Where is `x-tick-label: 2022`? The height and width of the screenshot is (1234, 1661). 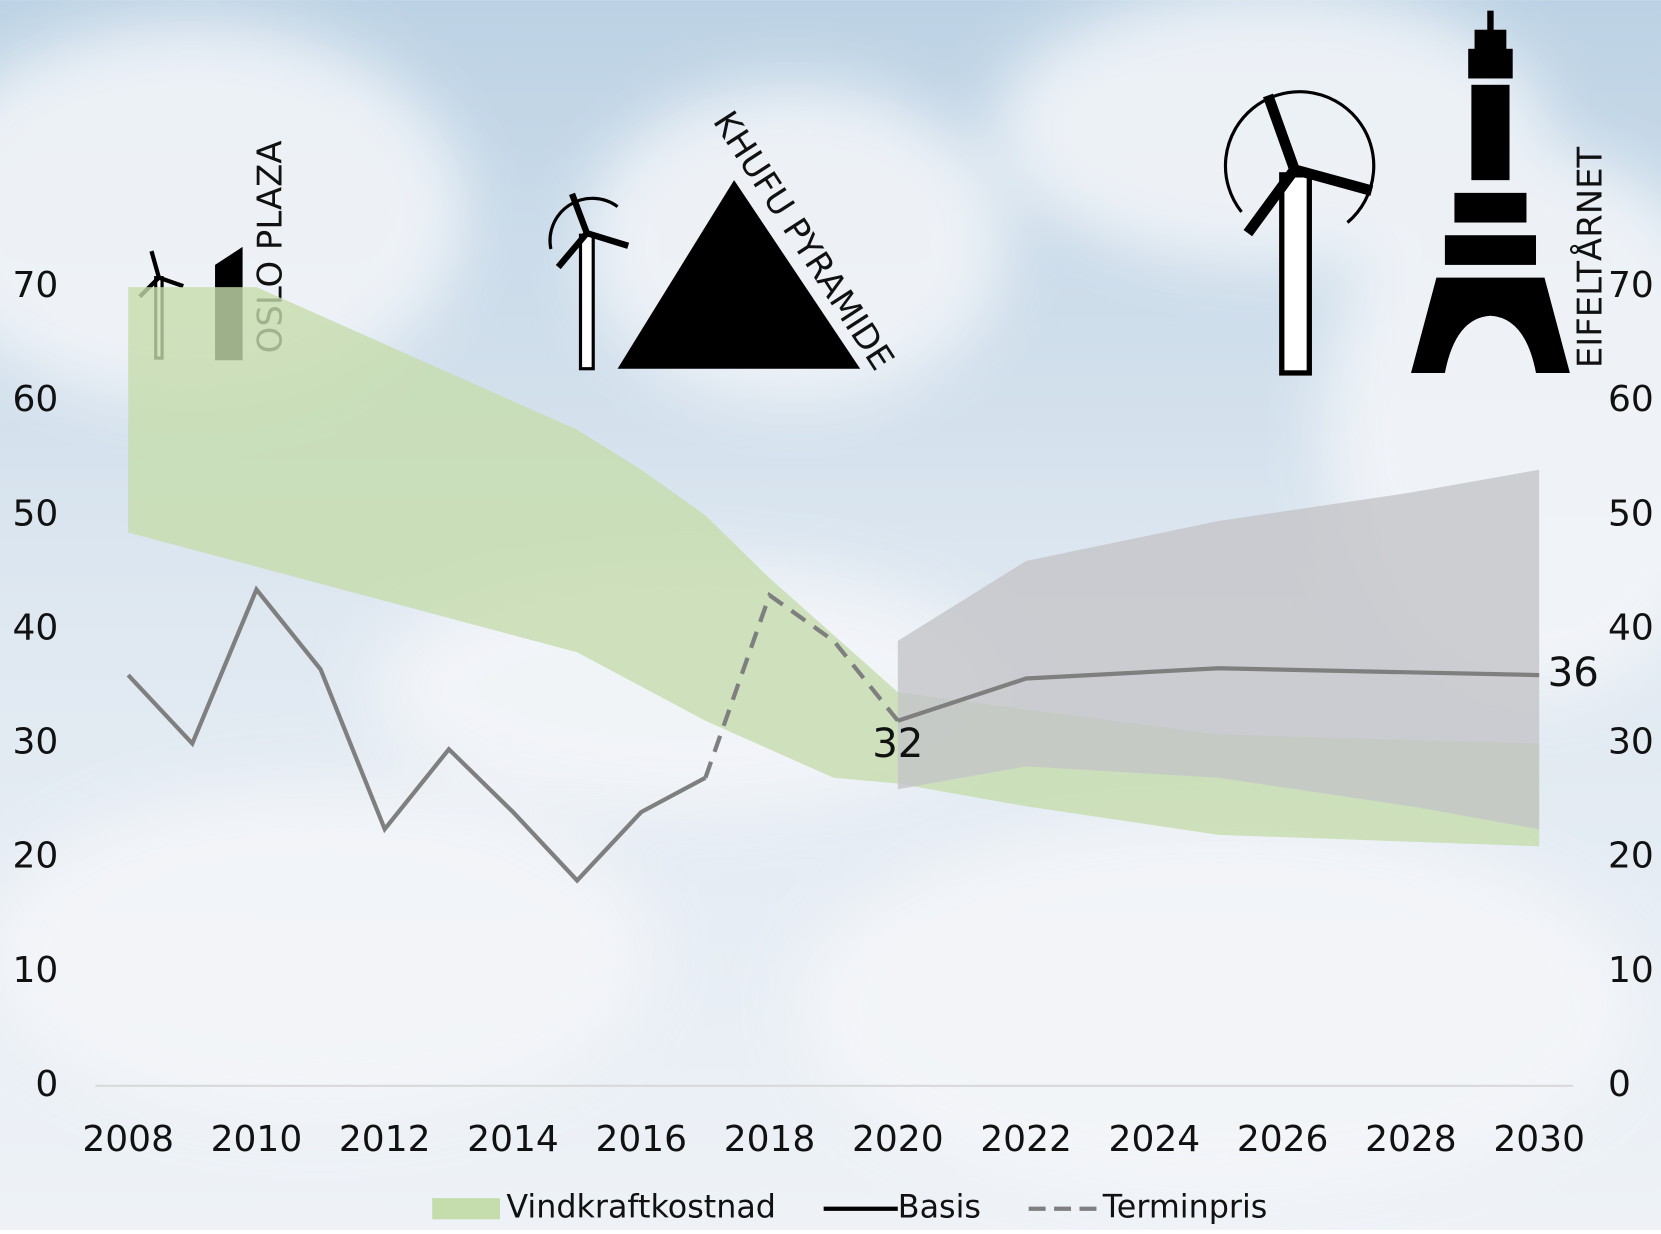 x-tick-label: 2022 is located at coordinates (1026, 1139).